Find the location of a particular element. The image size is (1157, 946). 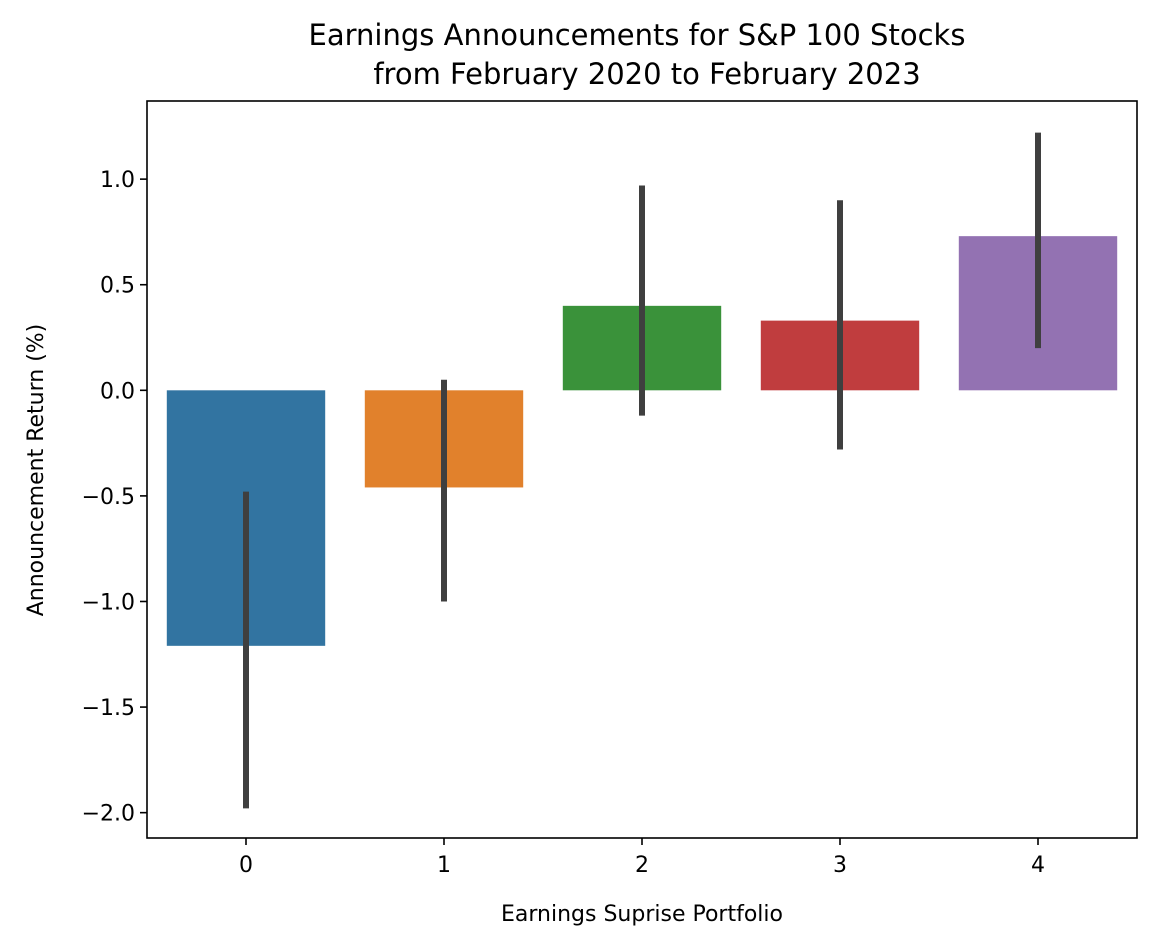

x-axis: 0 1 2 3 4 is located at coordinates (642, 858).